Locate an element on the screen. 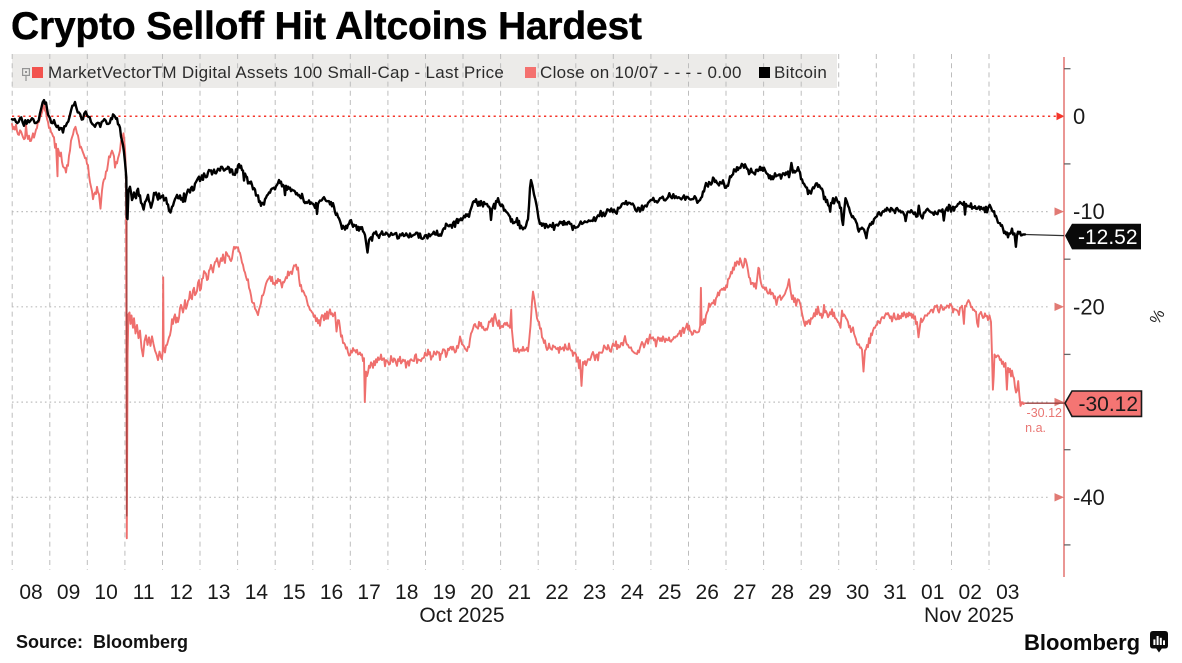 The height and width of the screenshot is (663, 1182). svg-text: 27 is located at coordinates (744, 592).